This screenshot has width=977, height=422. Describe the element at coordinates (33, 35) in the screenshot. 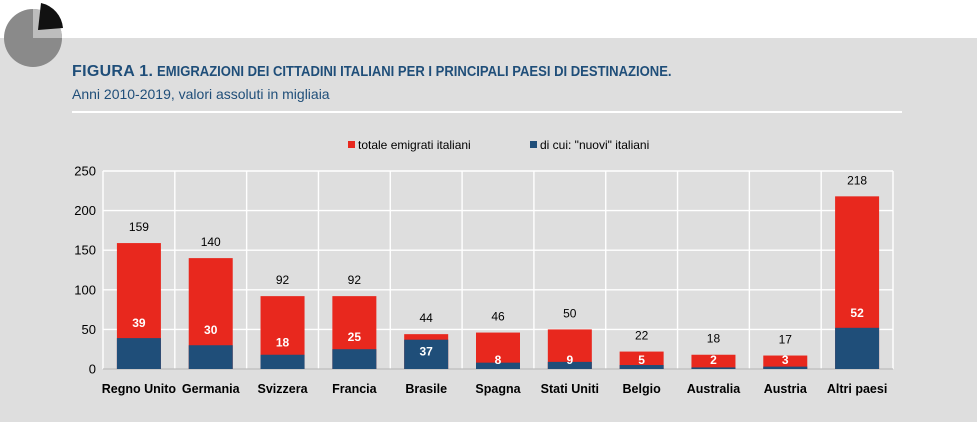

I see `pie-chart-logo-icon` at that location.